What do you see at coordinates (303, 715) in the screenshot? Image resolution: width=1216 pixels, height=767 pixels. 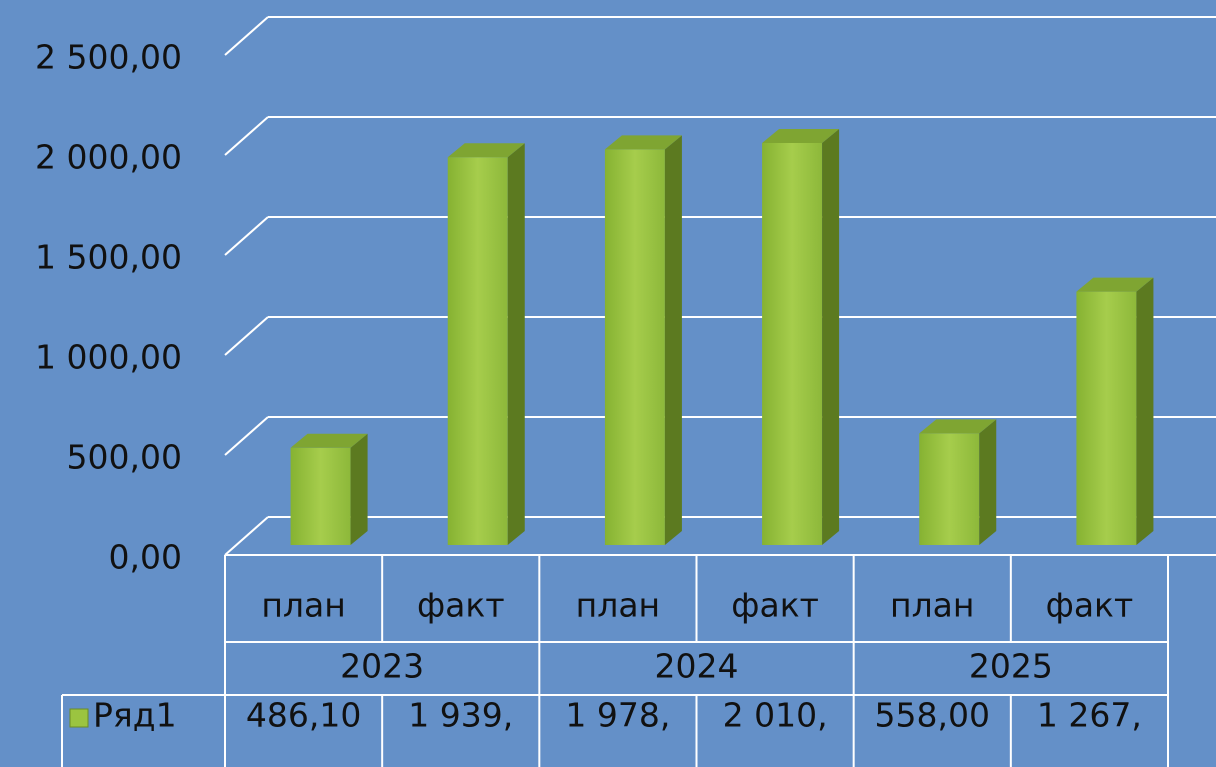 I see `data-table-value: 486,10` at bounding box center [303, 715].